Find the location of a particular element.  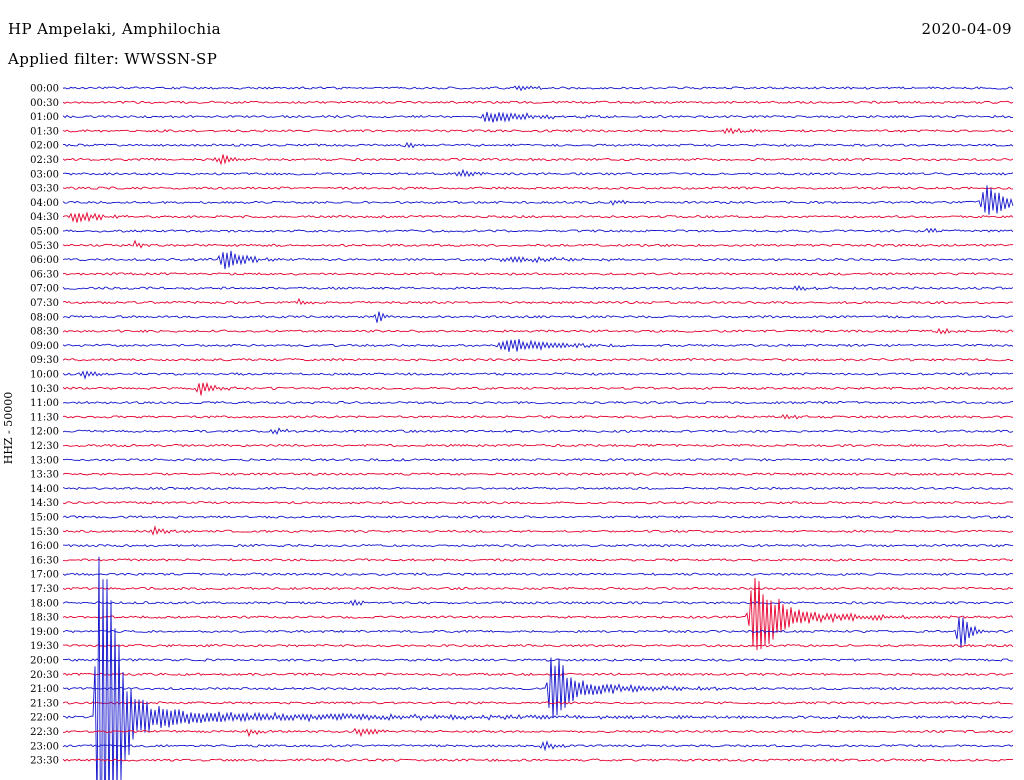

time-label: 09:30 is located at coordinates (44, 360).